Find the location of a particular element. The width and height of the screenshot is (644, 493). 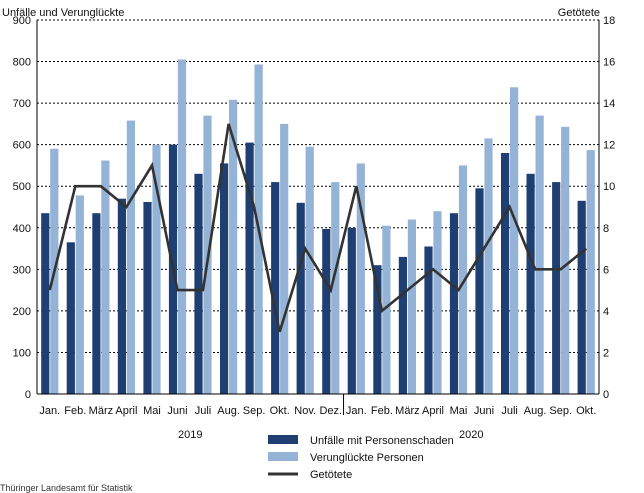

y-tick-label: 900 is located at coordinates (22, 21).